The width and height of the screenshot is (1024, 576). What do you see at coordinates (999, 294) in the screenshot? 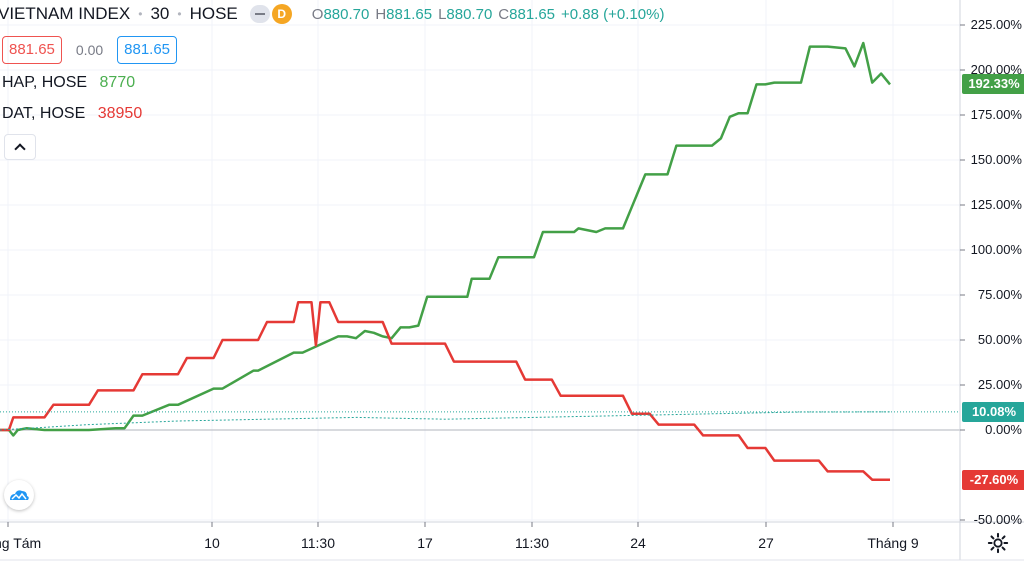
I see `y-tick-label: 75.00%` at bounding box center [999, 294].